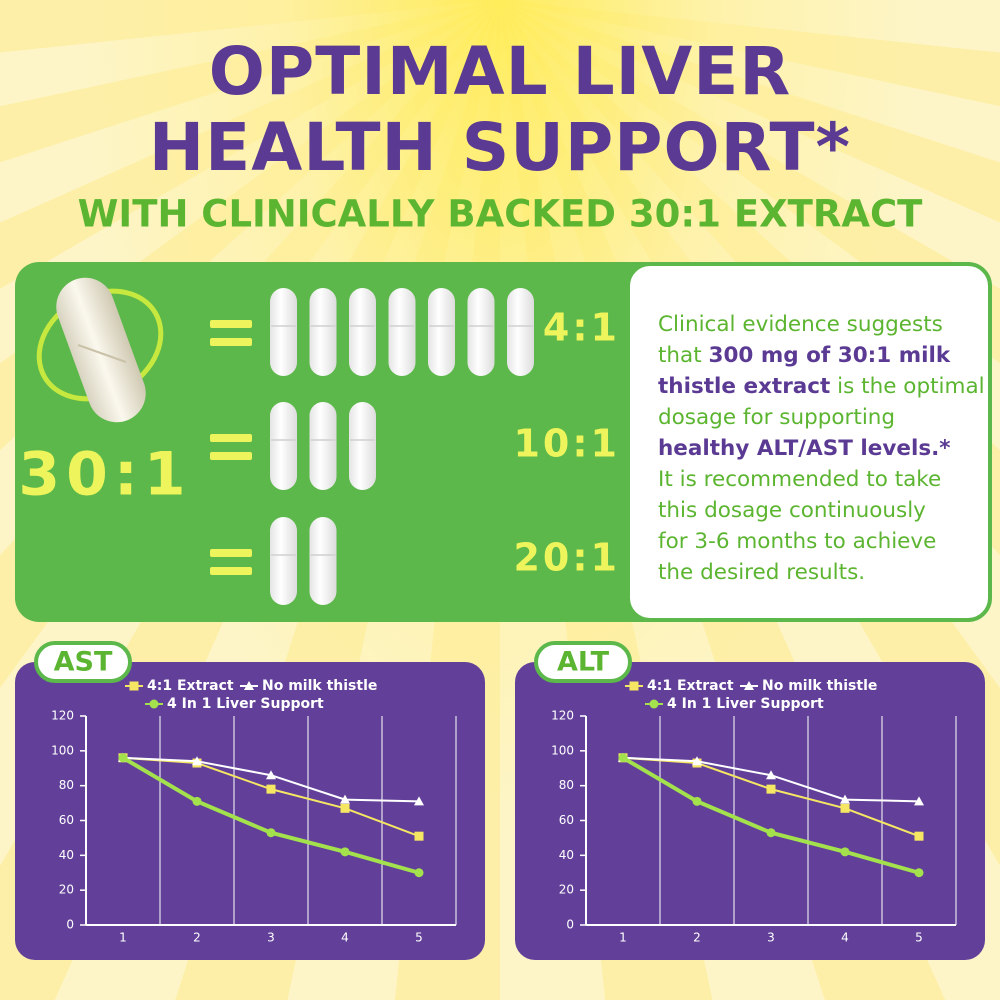 Image resolution: width=1000 pixels, height=1000 pixels. What do you see at coordinates (583, 662) in the screenshot?
I see `chart-tab` at bounding box center [583, 662].